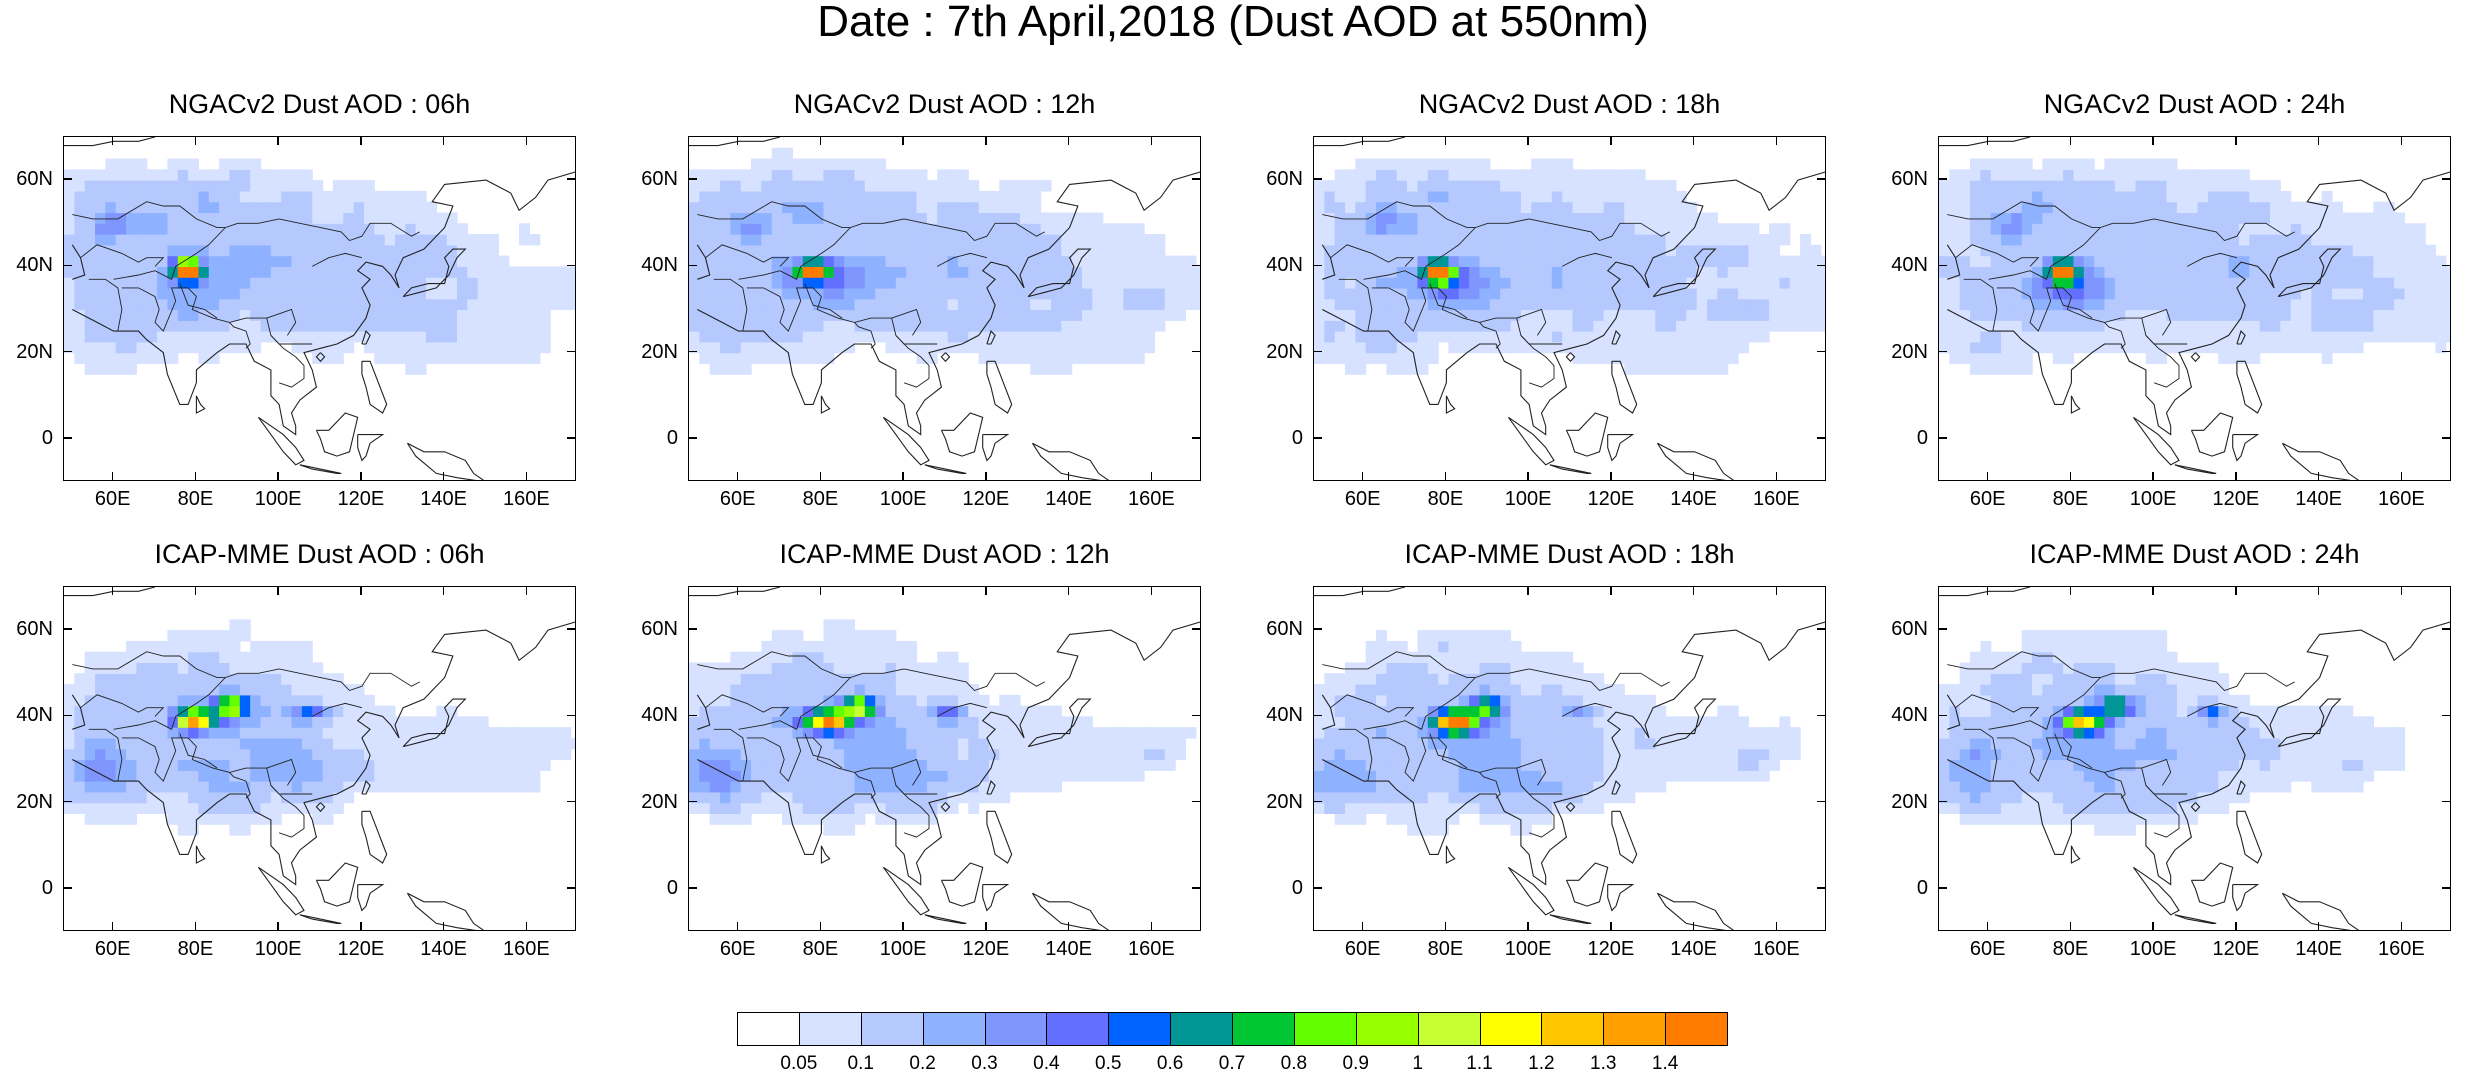  I want to click on colorbar-tick-label: 0.5, so click(1108, 1063).